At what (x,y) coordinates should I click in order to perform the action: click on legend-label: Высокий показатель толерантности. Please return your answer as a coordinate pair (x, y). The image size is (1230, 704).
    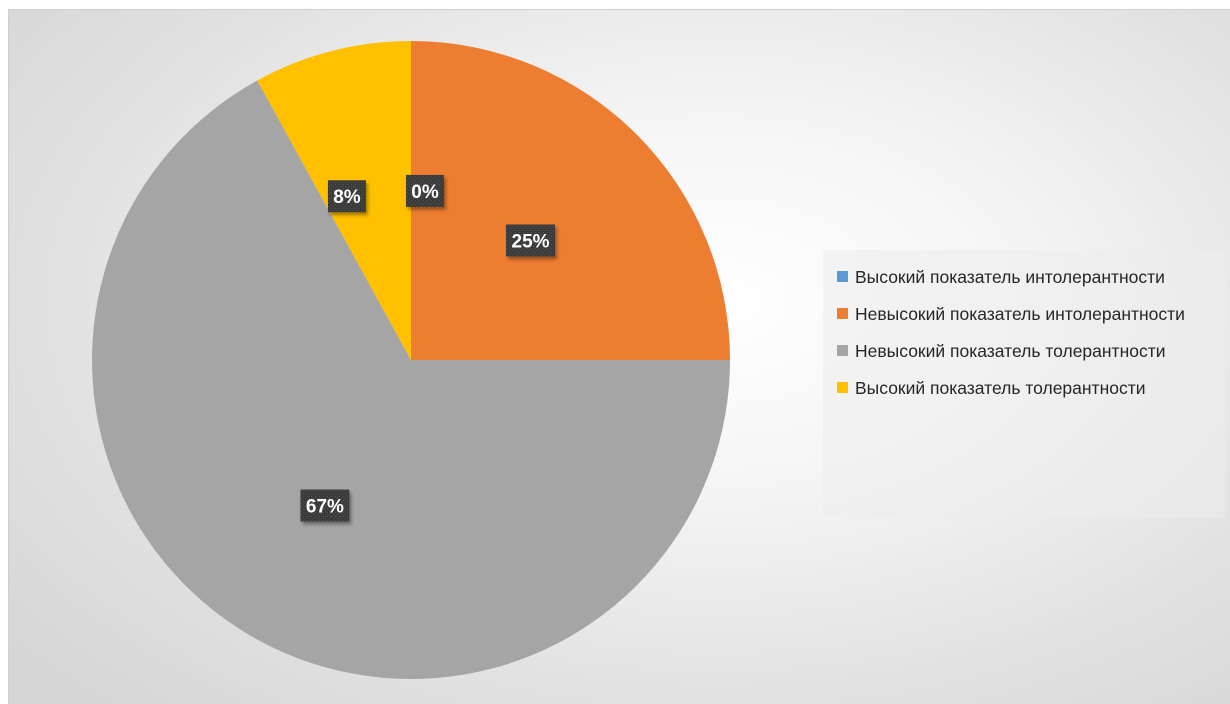
    Looking at the image, I should click on (1000, 388).